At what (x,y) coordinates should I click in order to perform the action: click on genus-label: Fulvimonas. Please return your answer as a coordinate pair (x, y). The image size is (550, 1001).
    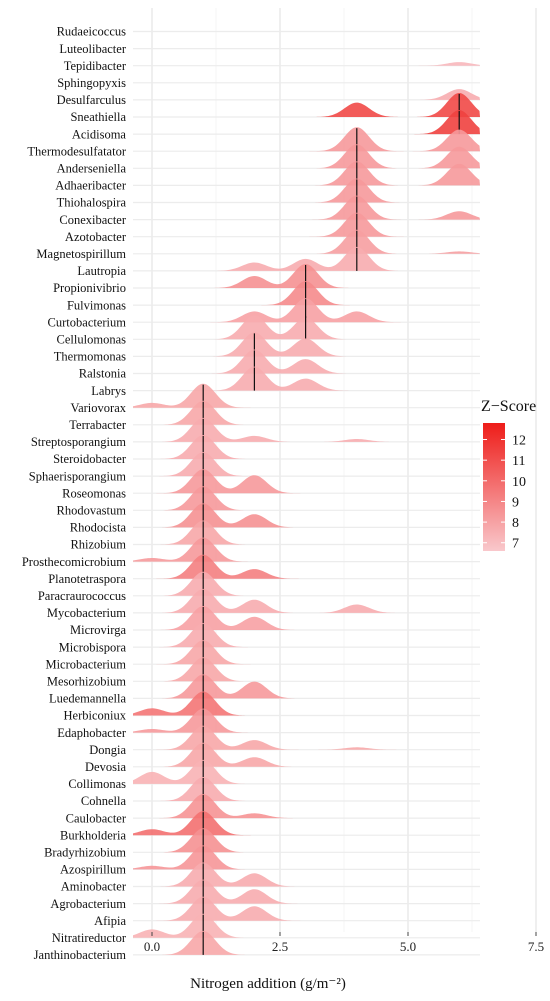
    Looking at the image, I should click on (96, 305).